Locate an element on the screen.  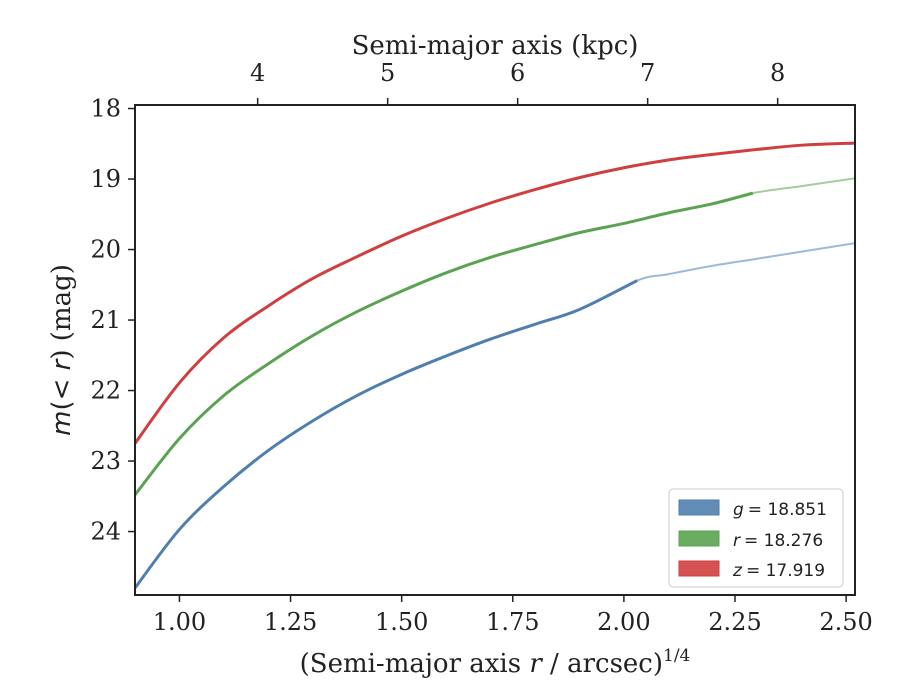
legend-label-r: r = 18.276 is located at coordinates (778, 541).